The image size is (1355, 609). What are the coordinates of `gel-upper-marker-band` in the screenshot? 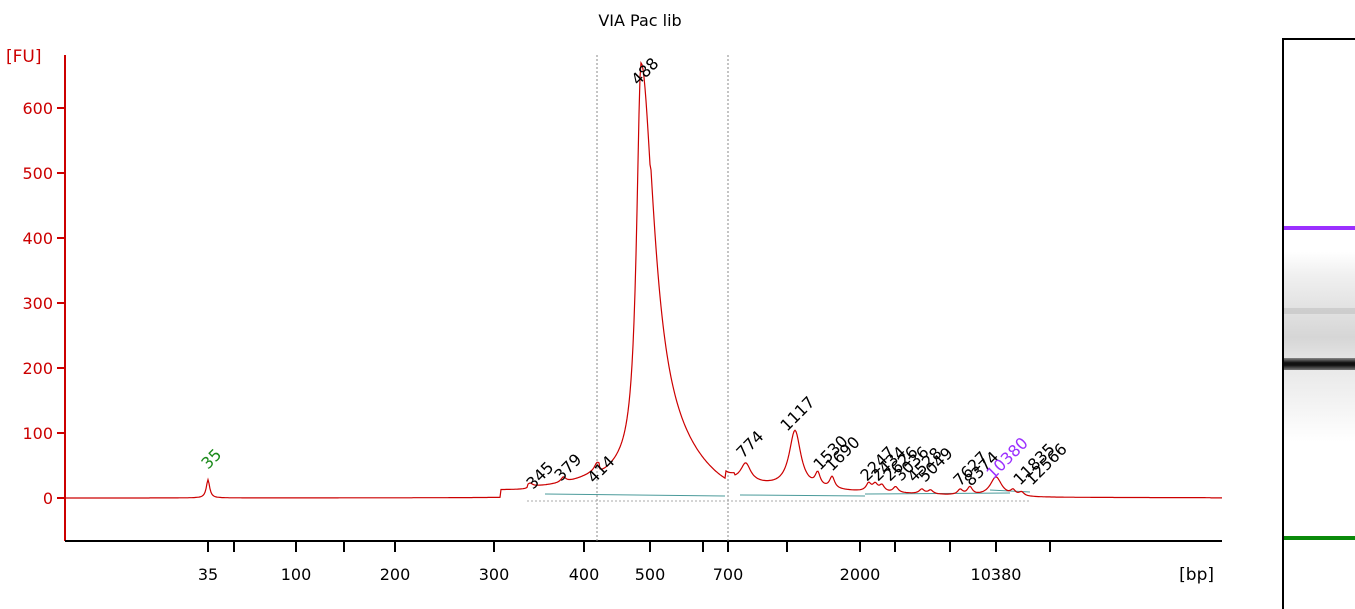 It's located at (1319, 228).